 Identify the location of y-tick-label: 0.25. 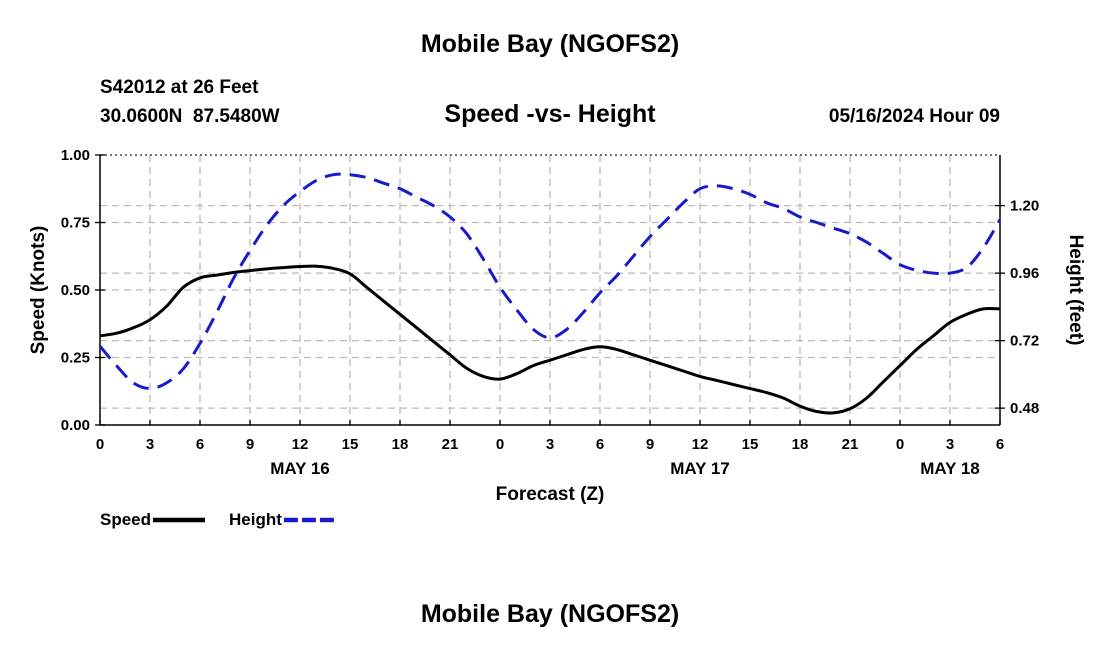
(75, 358).